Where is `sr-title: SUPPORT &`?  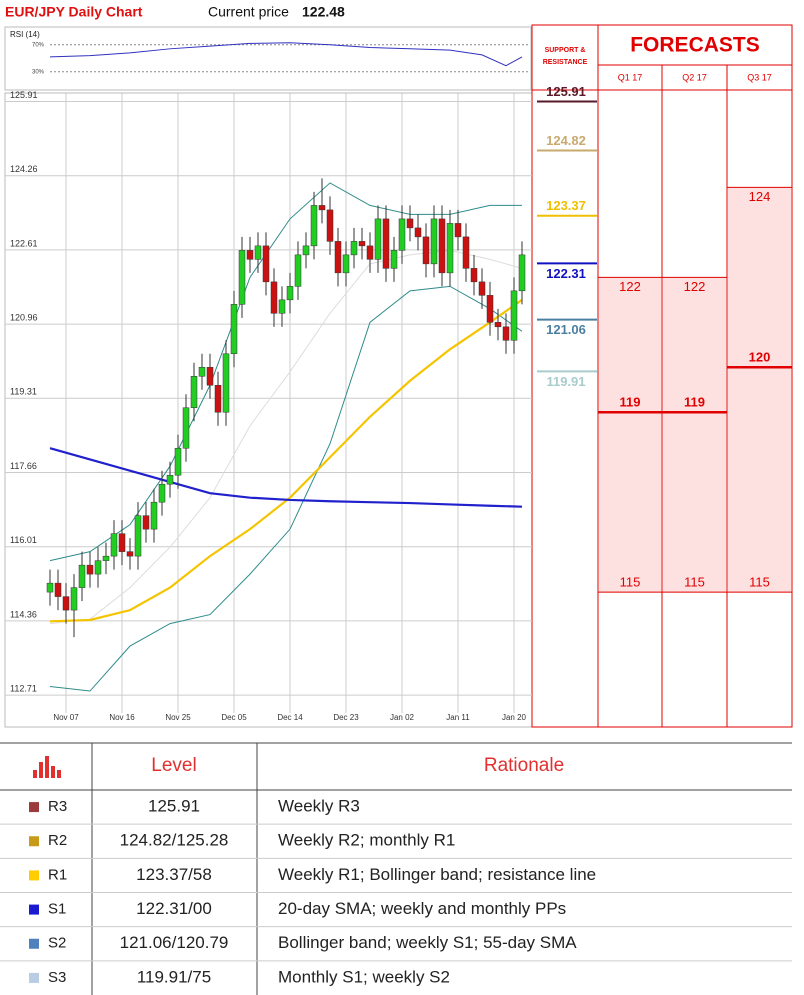 sr-title: SUPPORT & is located at coordinates (565, 50).